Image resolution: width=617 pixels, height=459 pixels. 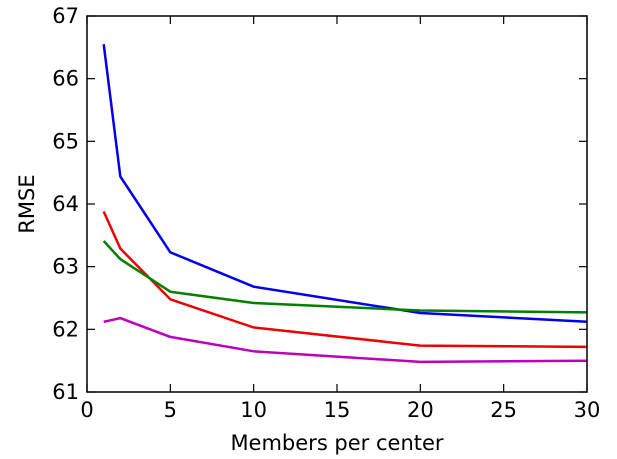 What do you see at coordinates (65, 141) in the screenshot?
I see `y-tick-label: 65` at bounding box center [65, 141].